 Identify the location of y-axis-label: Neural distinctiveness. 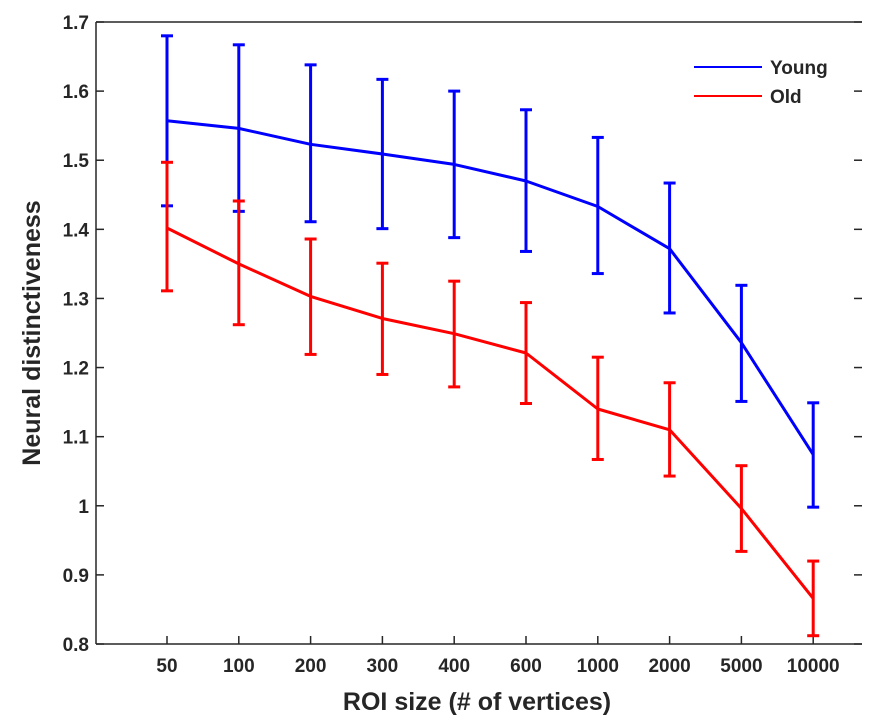
(32, 332).